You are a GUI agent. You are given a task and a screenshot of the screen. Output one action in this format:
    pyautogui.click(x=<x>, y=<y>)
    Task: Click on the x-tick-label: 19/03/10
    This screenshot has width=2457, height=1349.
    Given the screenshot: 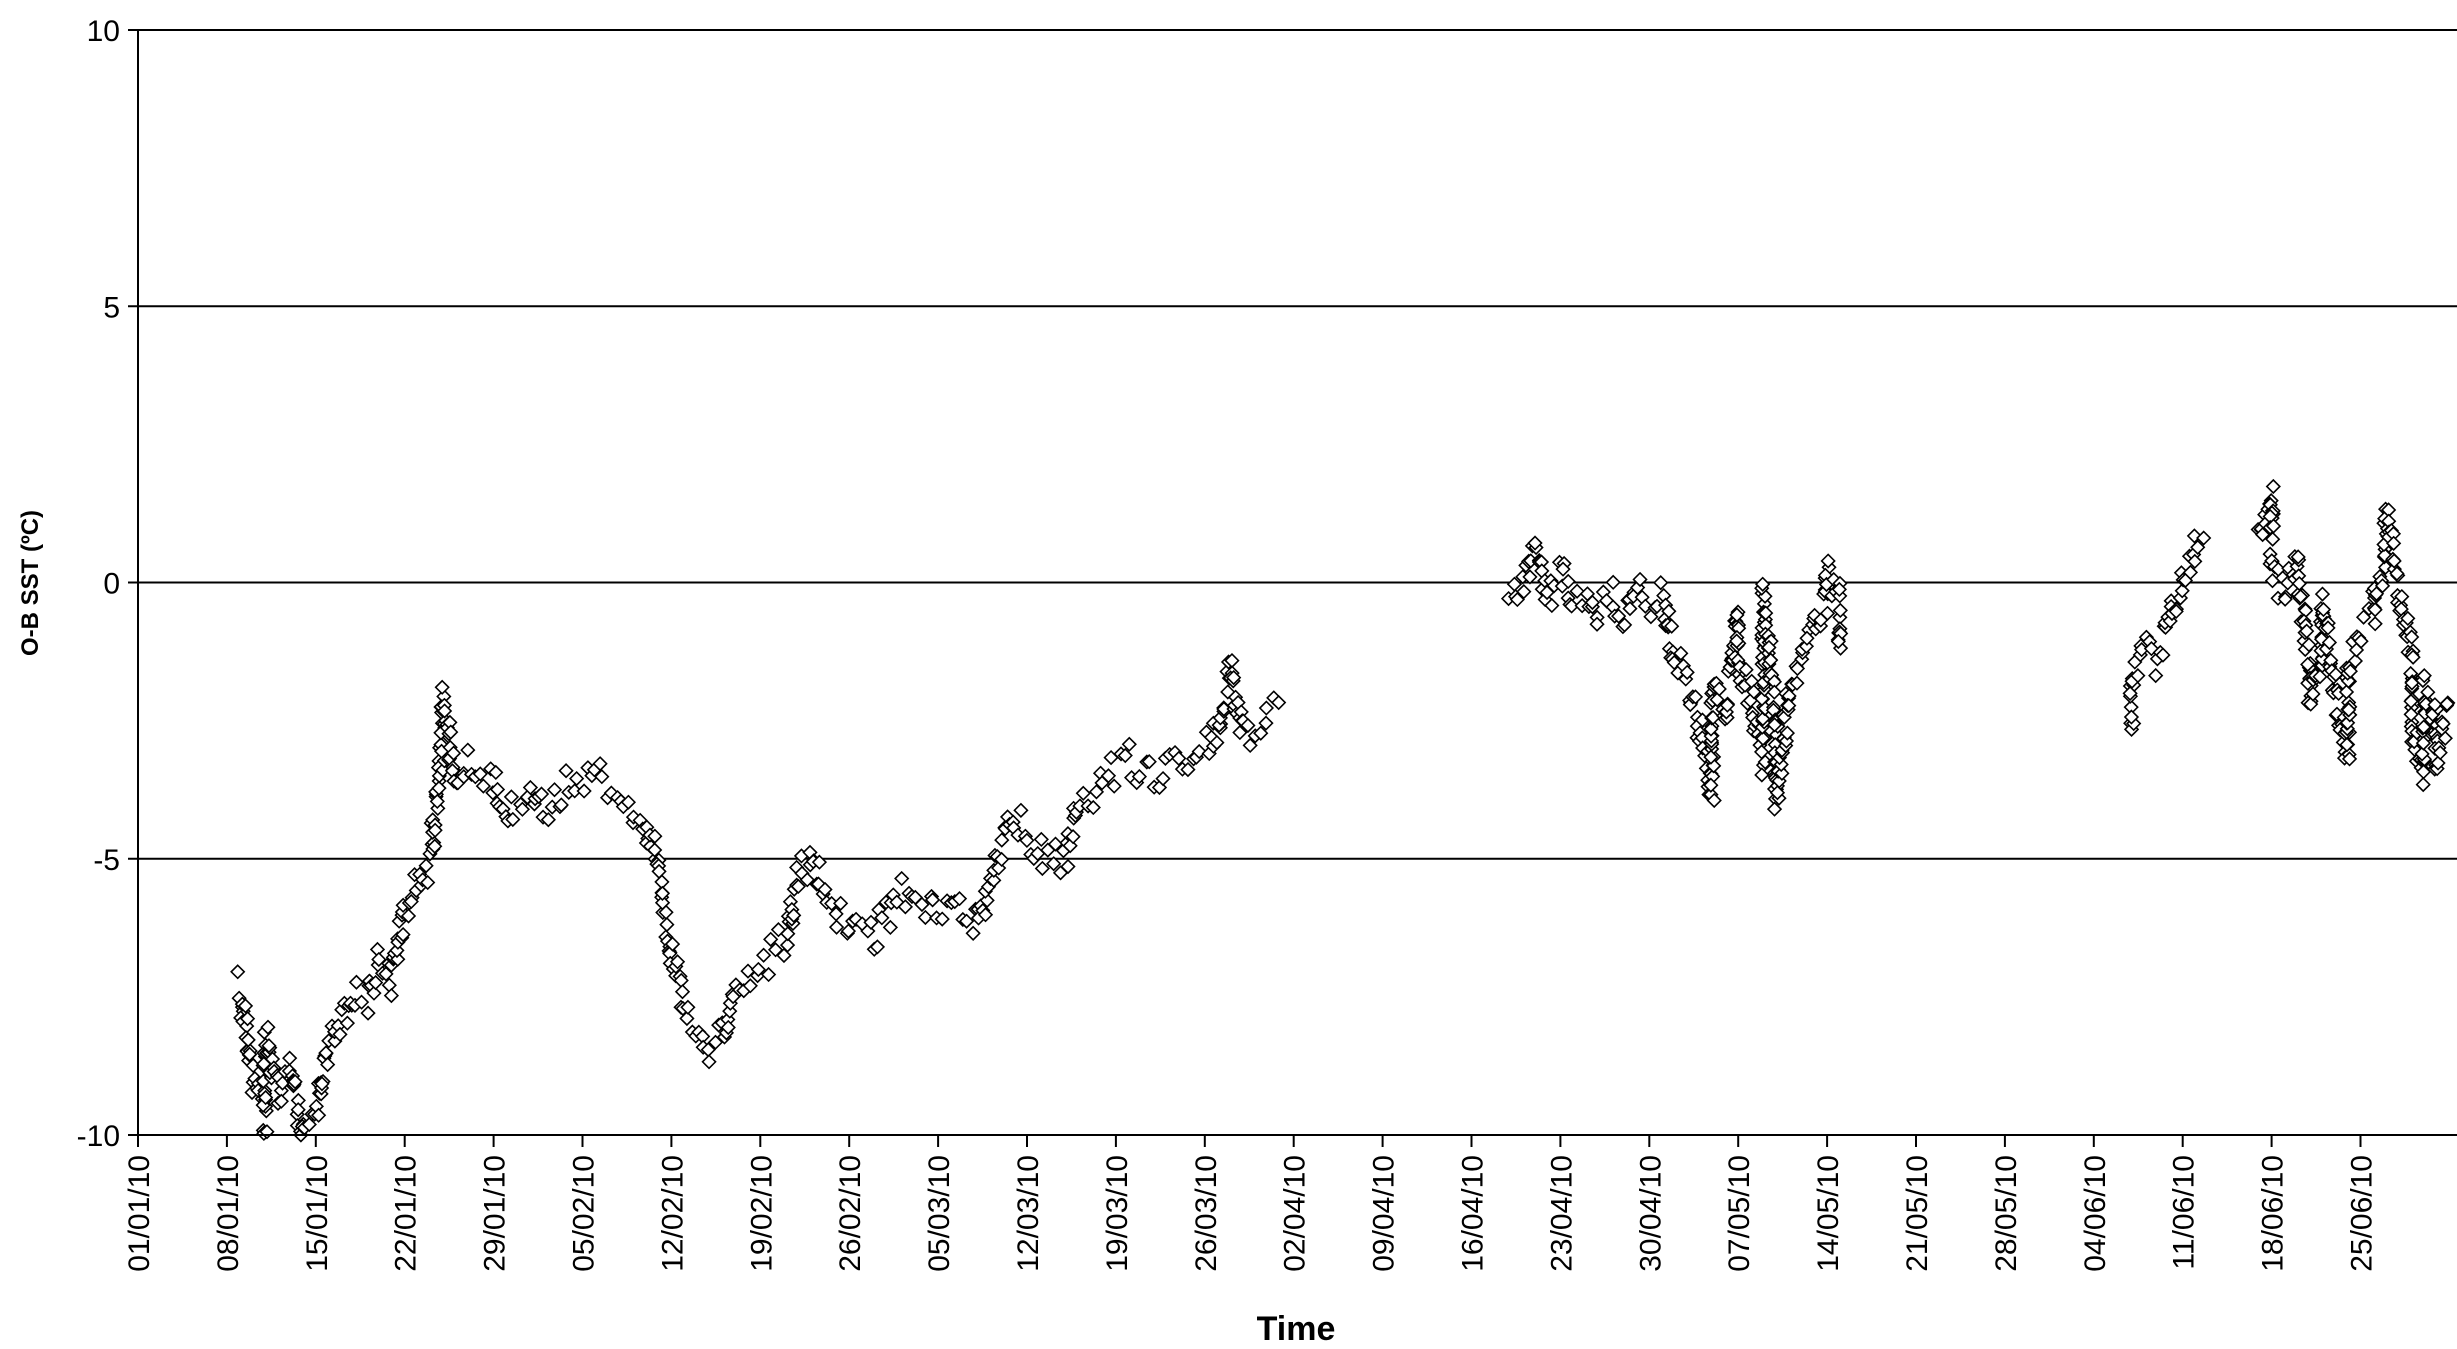 What is the action you would take?
    pyautogui.click(x=1117, y=1213)
    